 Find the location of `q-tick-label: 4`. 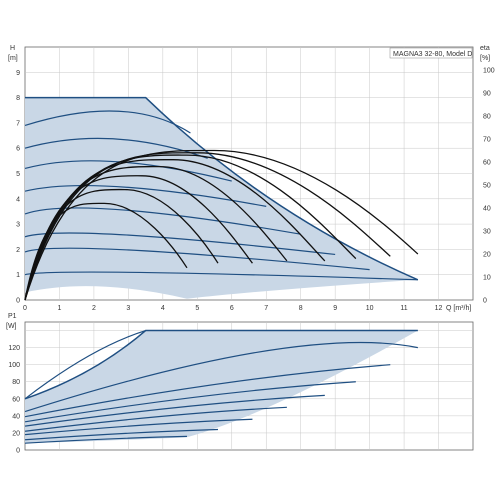

q-tick-label: 4 is located at coordinates (163, 308).